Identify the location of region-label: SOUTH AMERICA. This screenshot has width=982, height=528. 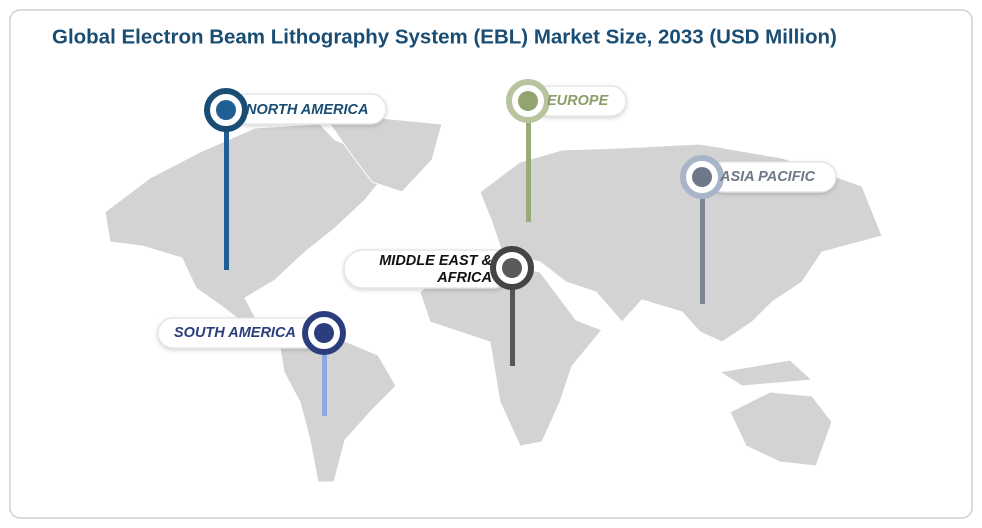
(235, 333).